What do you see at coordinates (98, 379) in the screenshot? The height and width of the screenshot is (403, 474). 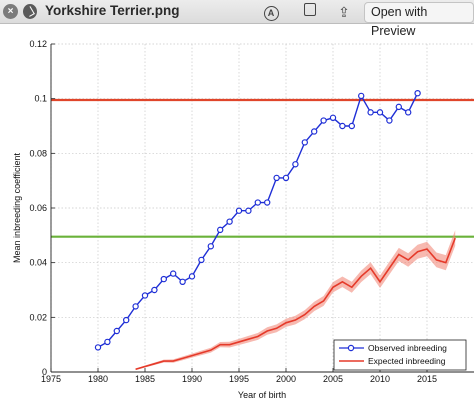 I see `x-tick-label: 1980` at bounding box center [98, 379].